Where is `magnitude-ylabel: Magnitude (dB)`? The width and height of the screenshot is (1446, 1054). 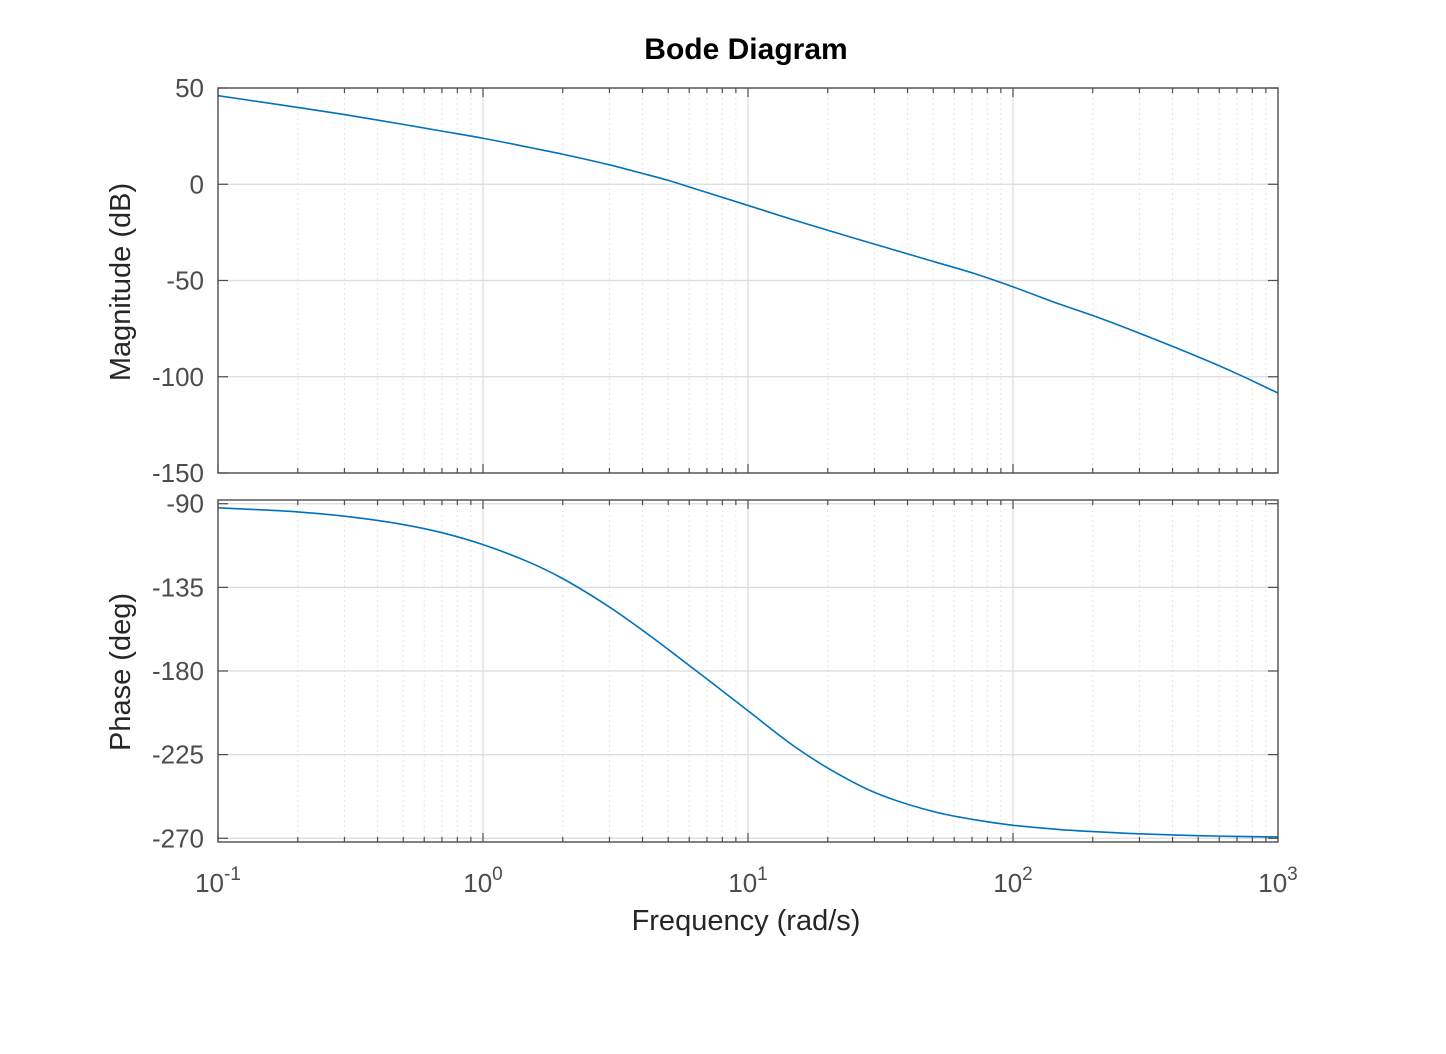
magnitude-ylabel: Magnitude (dB) is located at coordinates (121, 282).